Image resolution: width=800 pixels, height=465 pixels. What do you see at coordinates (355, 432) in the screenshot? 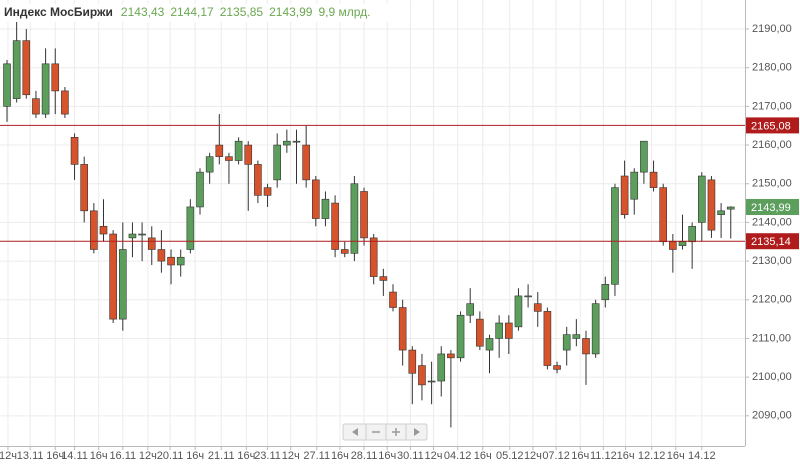
I see `scroll-left` at bounding box center [355, 432].